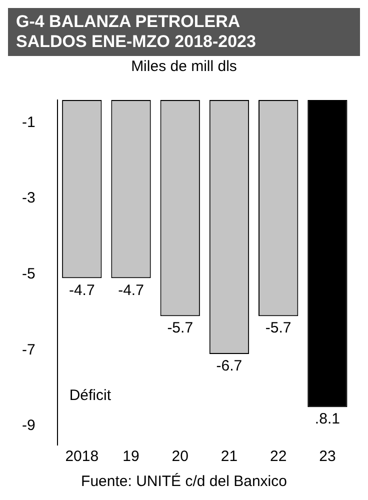 This screenshot has width=368, height=500. What do you see at coordinates (278, 457) in the screenshot?
I see `x-tick-label: 22` at bounding box center [278, 457].